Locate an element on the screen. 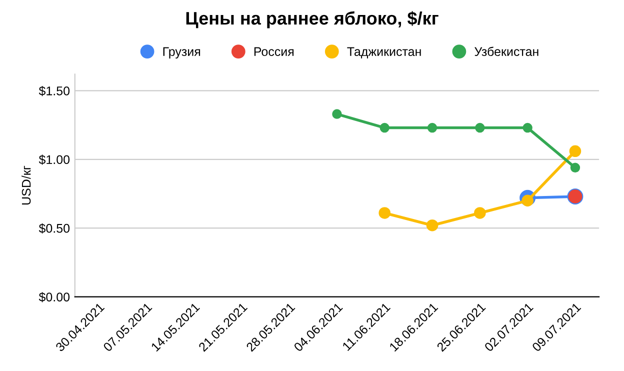 This screenshot has width=624, height=371. y-tick-label: $0.00 is located at coordinates (54, 297).